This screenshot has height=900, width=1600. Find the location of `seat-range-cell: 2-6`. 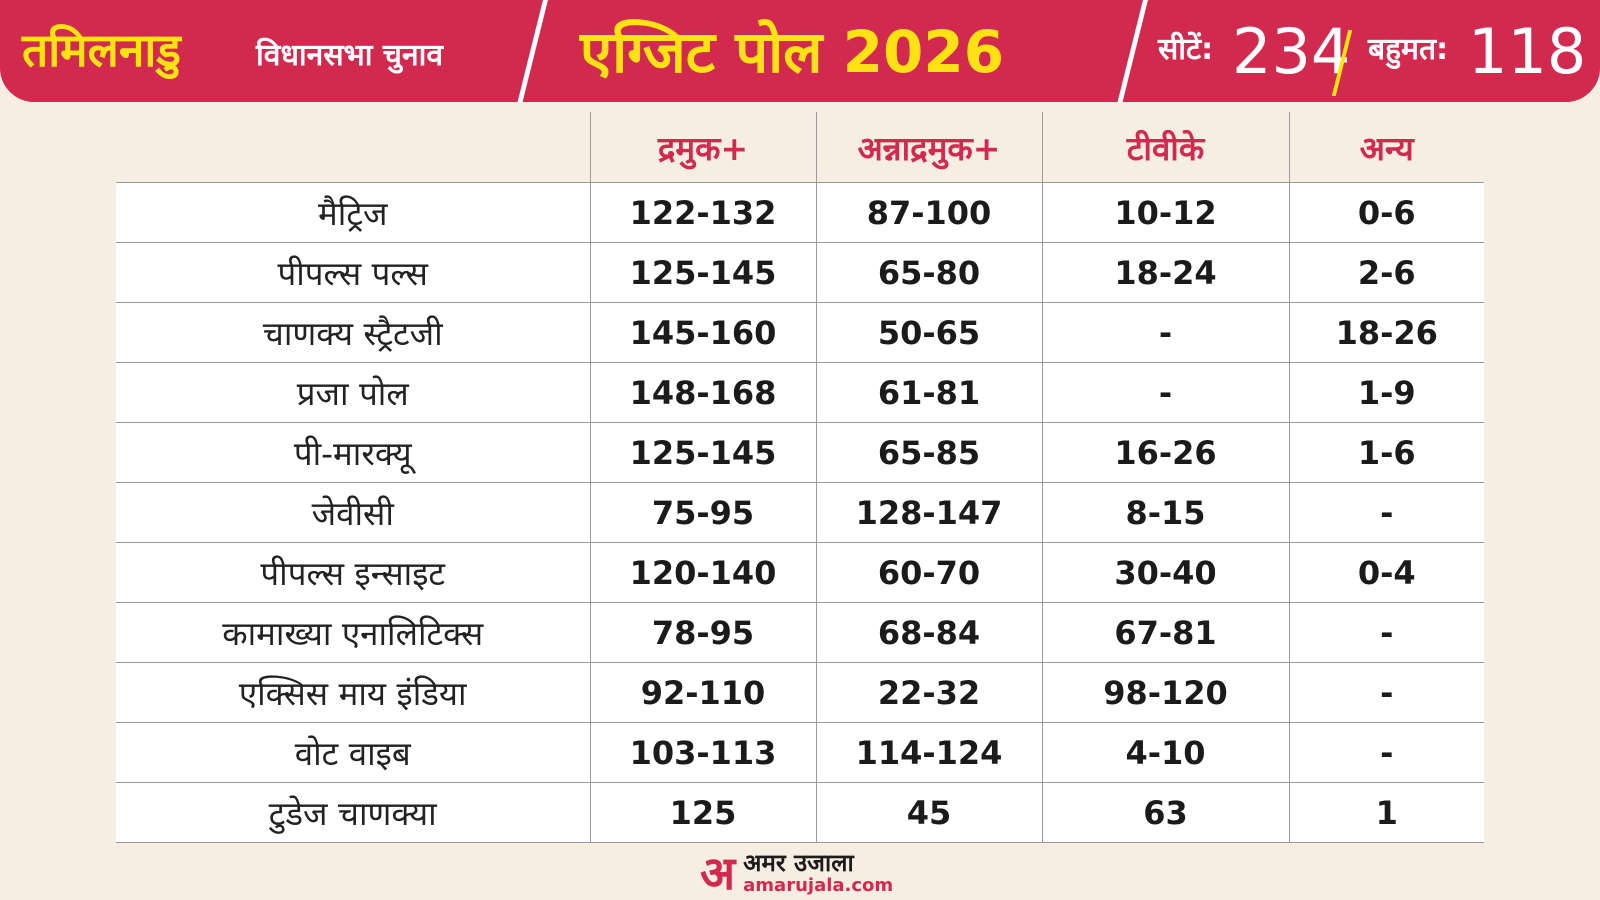

seat-range-cell: 2-6 is located at coordinates (1386, 272).